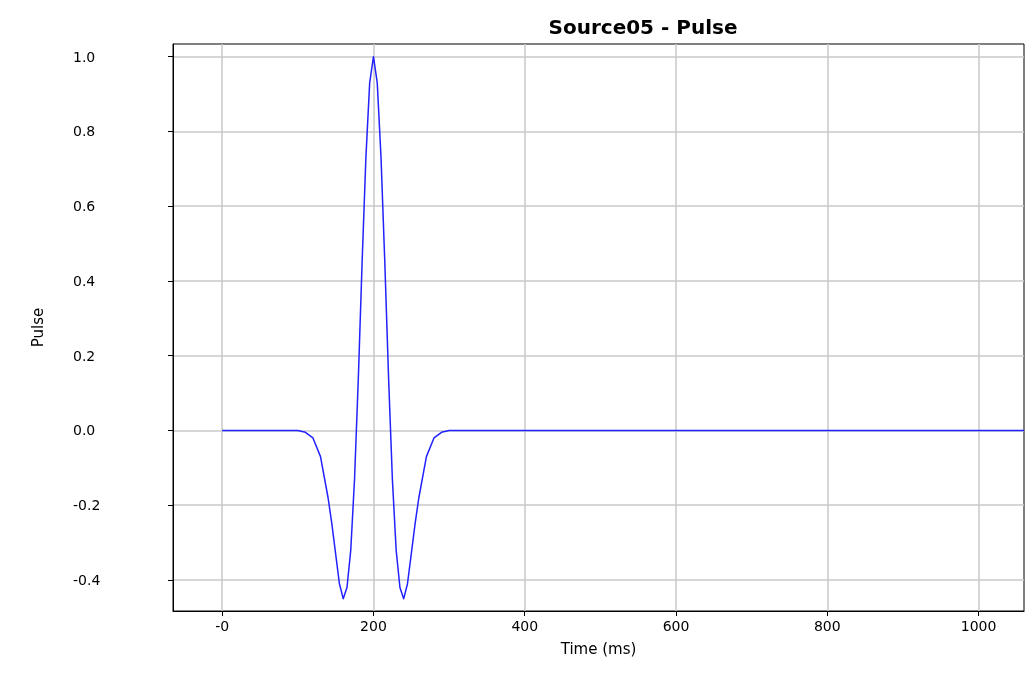 The height and width of the screenshot is (683, 1035). What do you see at coordinates (84, 430) in the screenshot?
I see `y-tick-label: 0.0` at bounding box center [84, 430].